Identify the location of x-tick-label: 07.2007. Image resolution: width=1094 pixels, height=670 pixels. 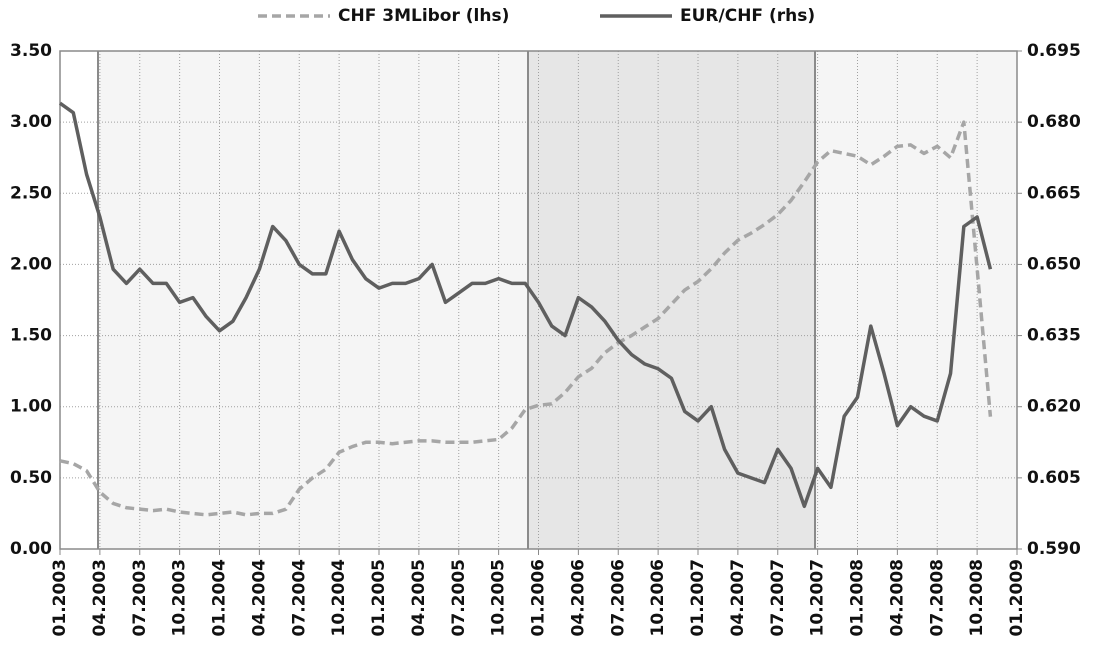
(778, 597).